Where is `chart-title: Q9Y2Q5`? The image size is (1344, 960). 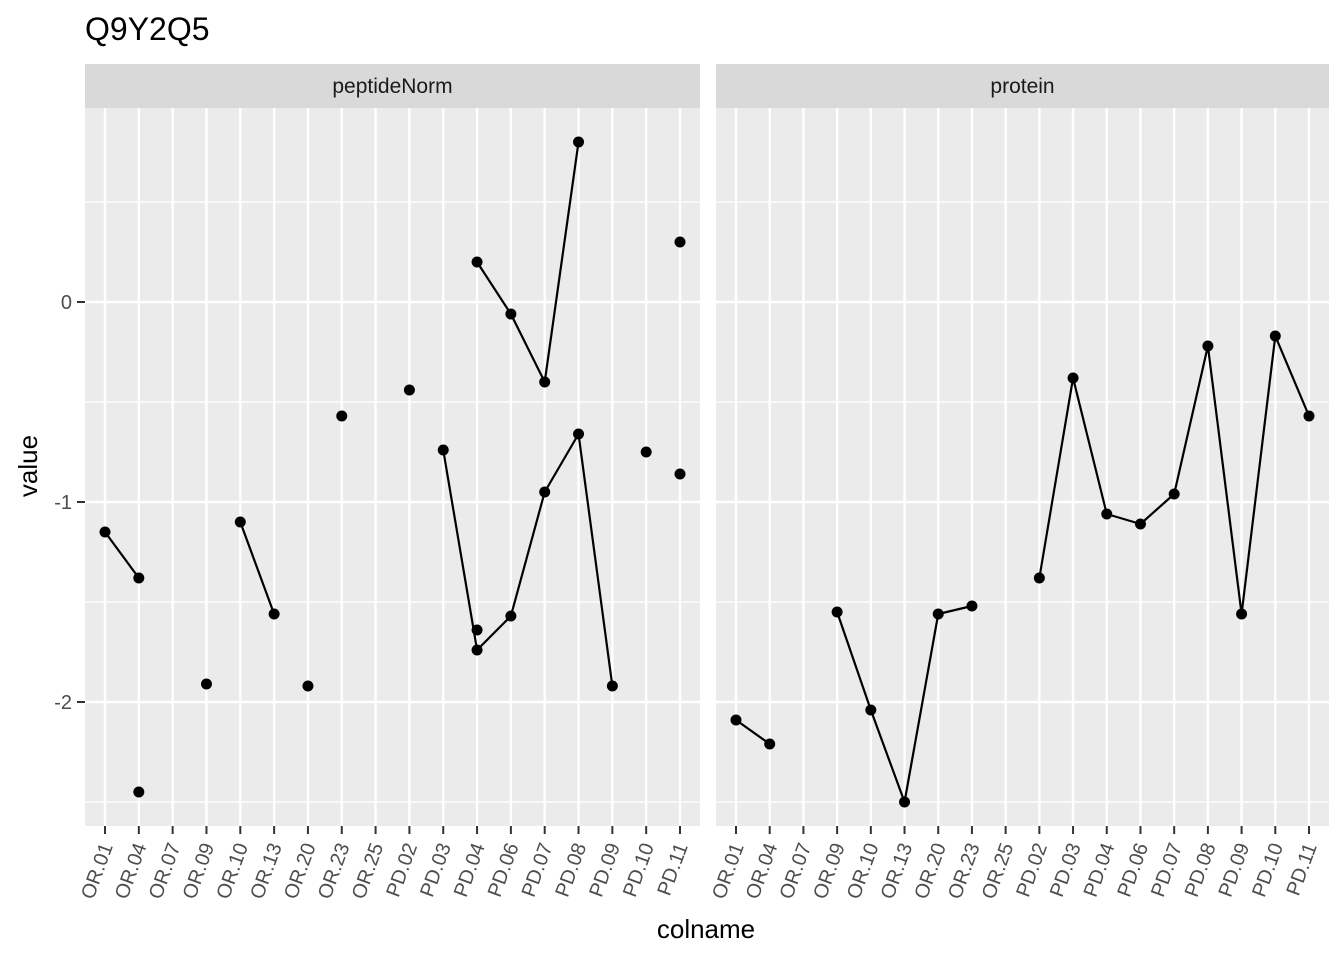 chart-title: Q9Y2Q5 is located at coordinates (147, 29).